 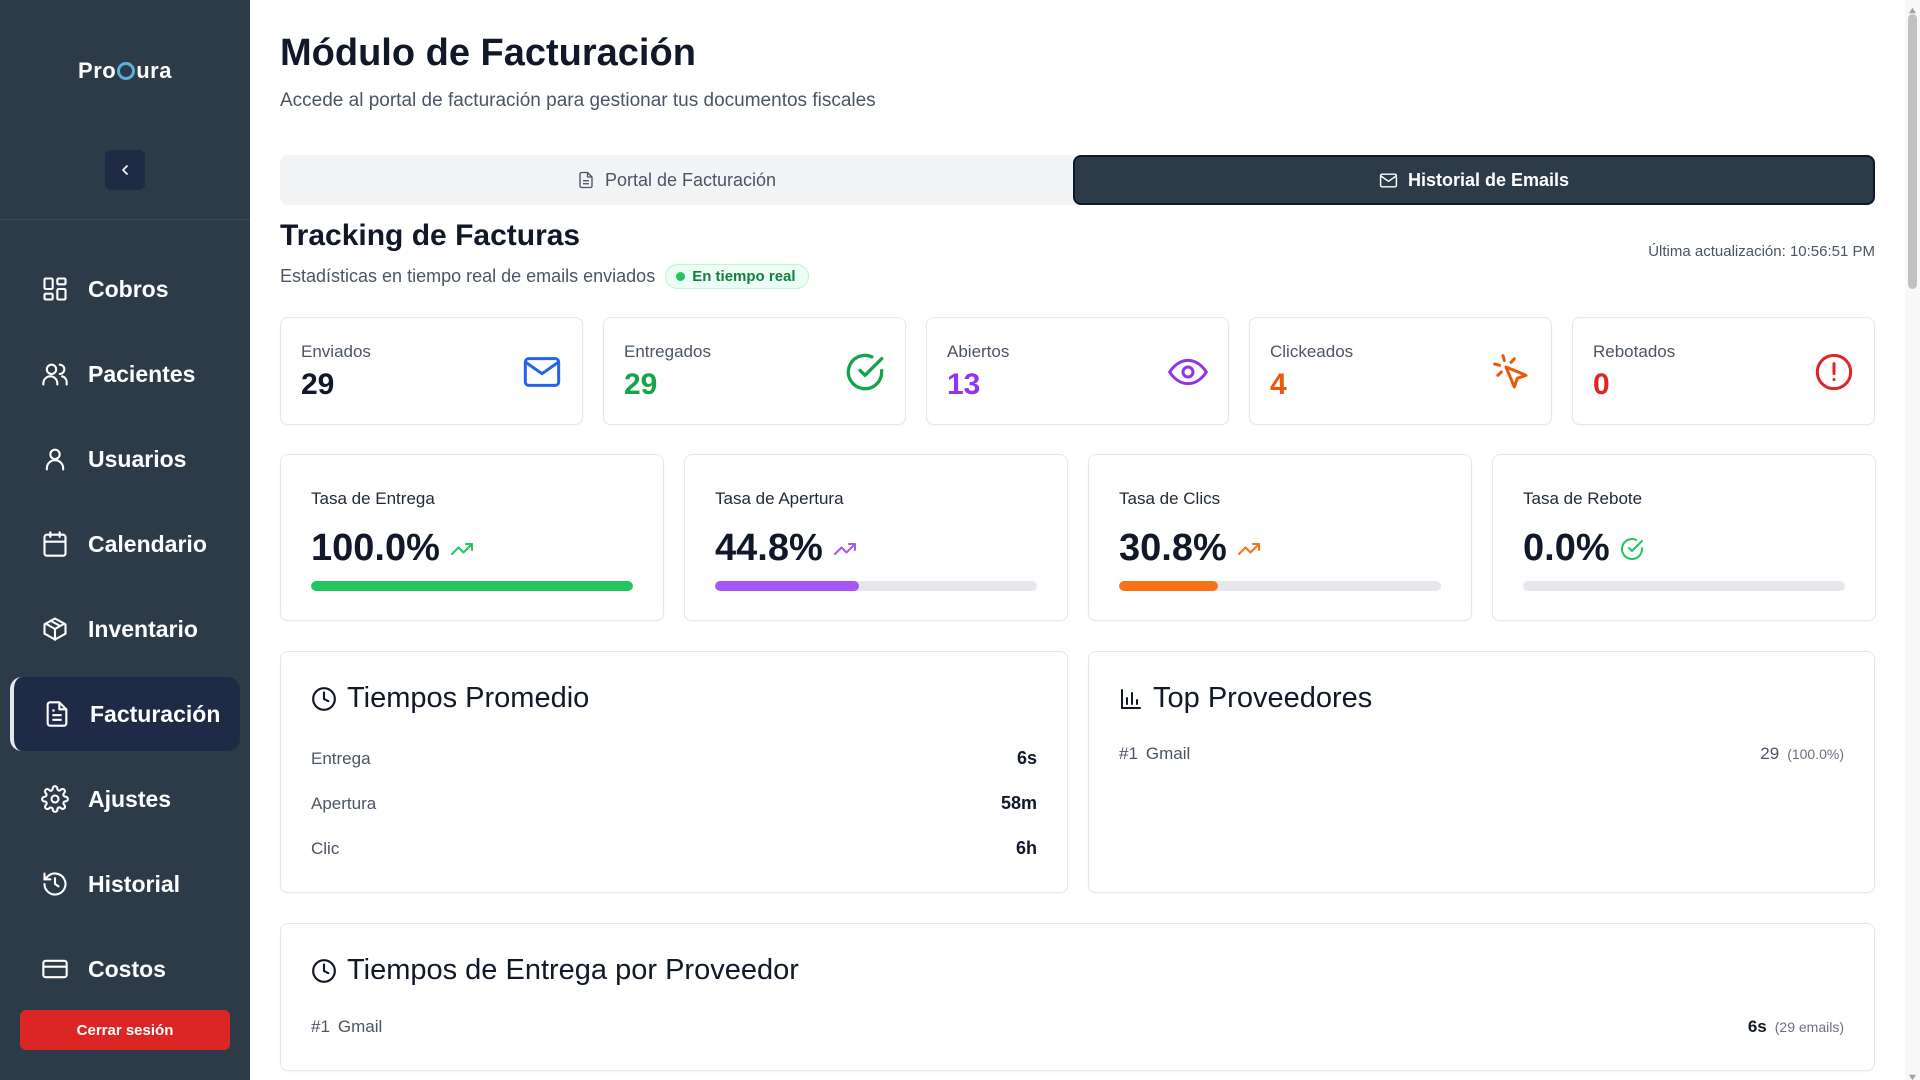 I want to click on tab-historial-emails: Historial de Emails, so click(x=1474, y=180).